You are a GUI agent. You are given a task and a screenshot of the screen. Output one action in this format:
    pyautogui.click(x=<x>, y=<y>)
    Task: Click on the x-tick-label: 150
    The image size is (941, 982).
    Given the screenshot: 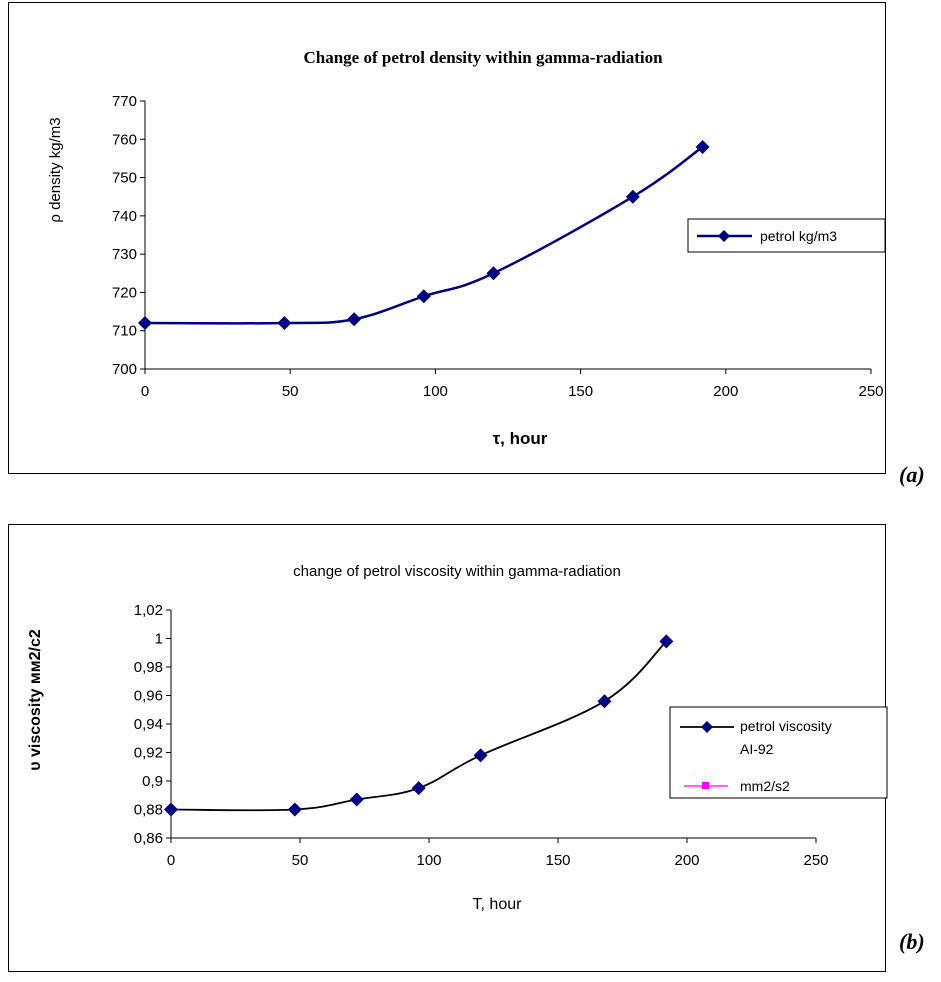 What is the action you would take?
    pyautogui.click(x=580, y=391)
    